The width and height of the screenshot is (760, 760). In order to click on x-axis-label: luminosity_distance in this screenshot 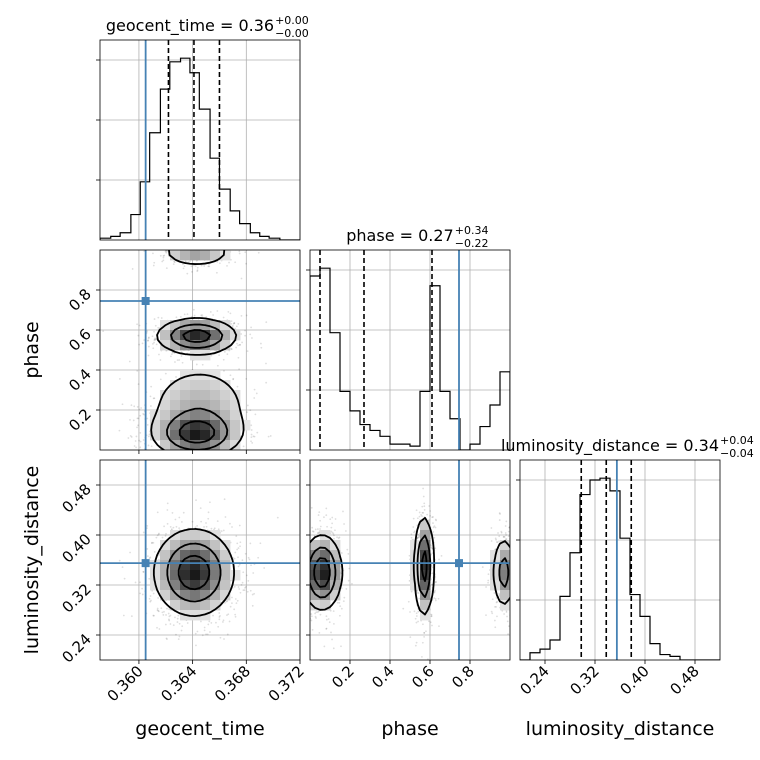, I will do `click(620, 729)`.